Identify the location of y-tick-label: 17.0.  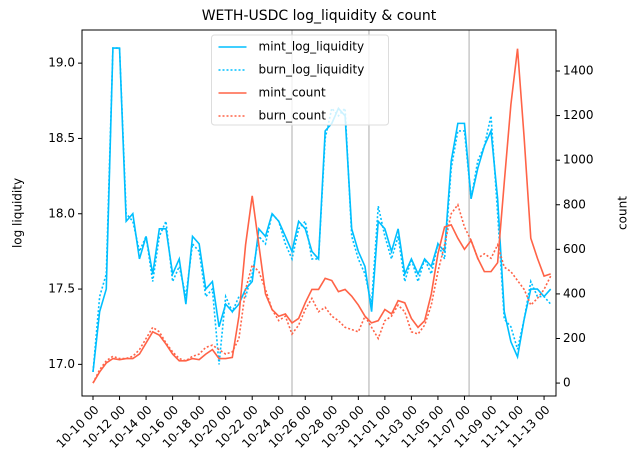
(61, 364).